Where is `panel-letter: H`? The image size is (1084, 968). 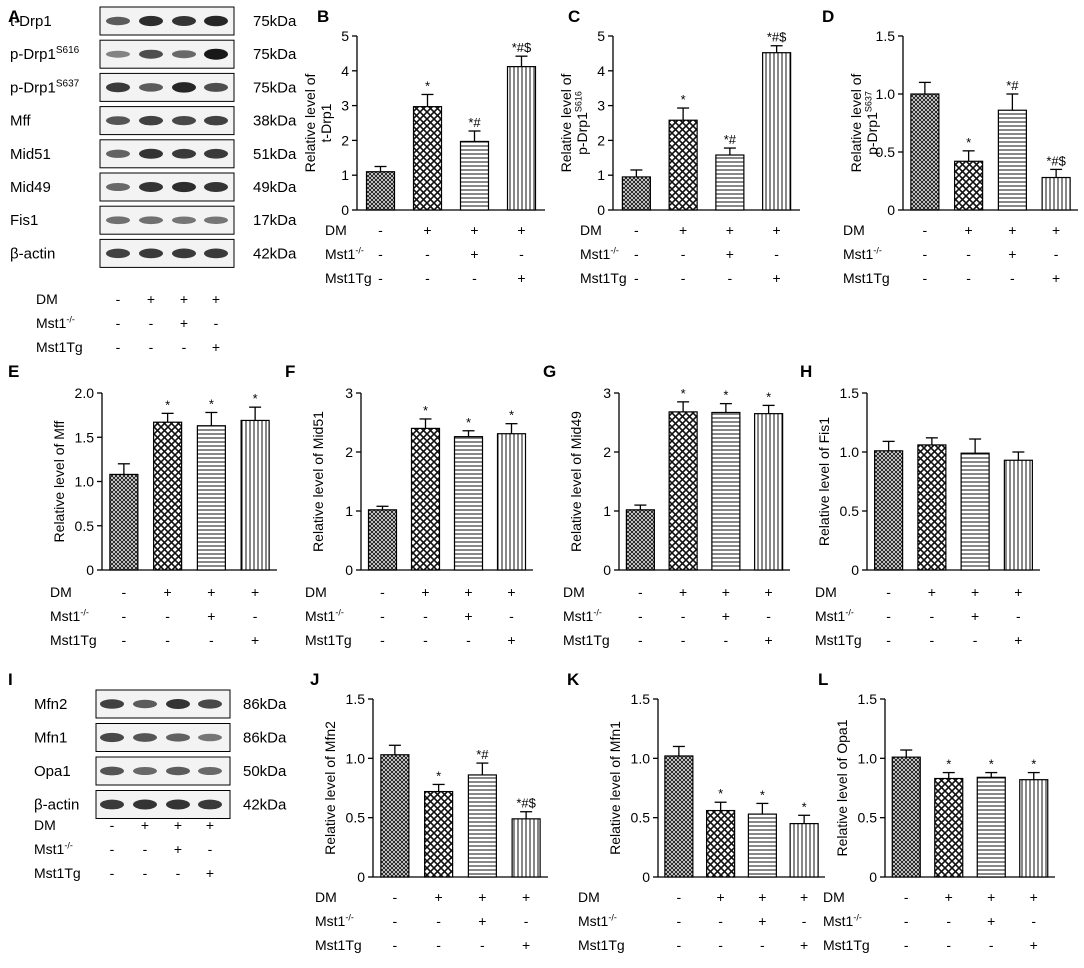 panel-letter: H is located at coordinates (806, 371).